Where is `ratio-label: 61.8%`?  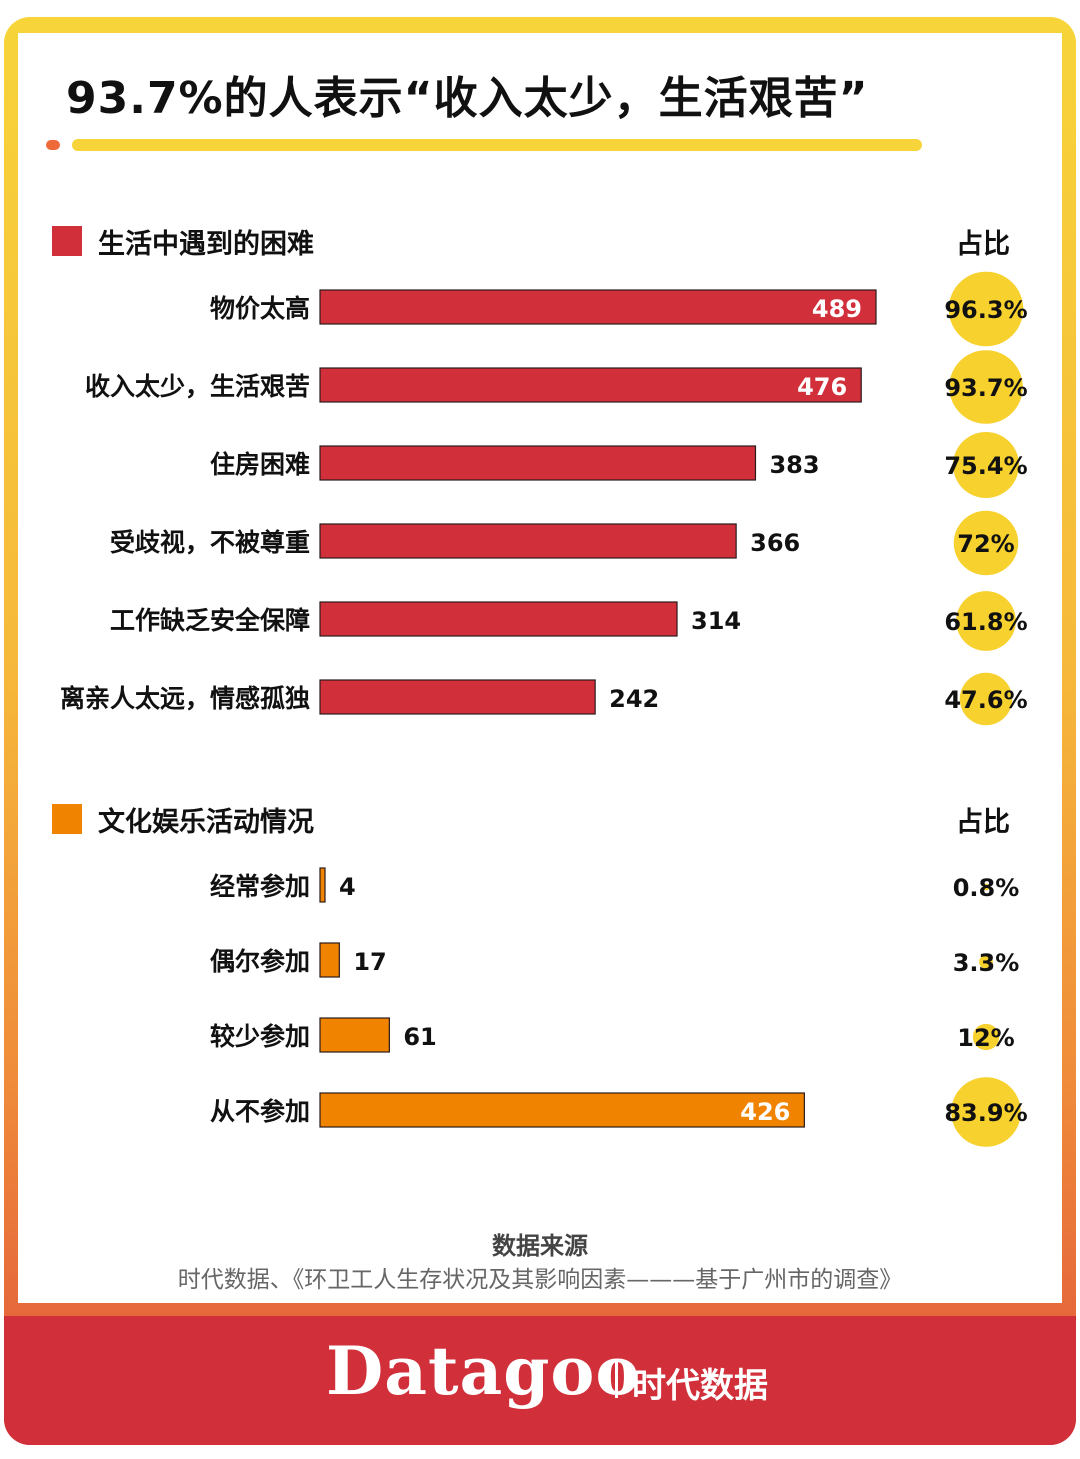 ratio-label: 61.8% is located at coordinates (985, 622).